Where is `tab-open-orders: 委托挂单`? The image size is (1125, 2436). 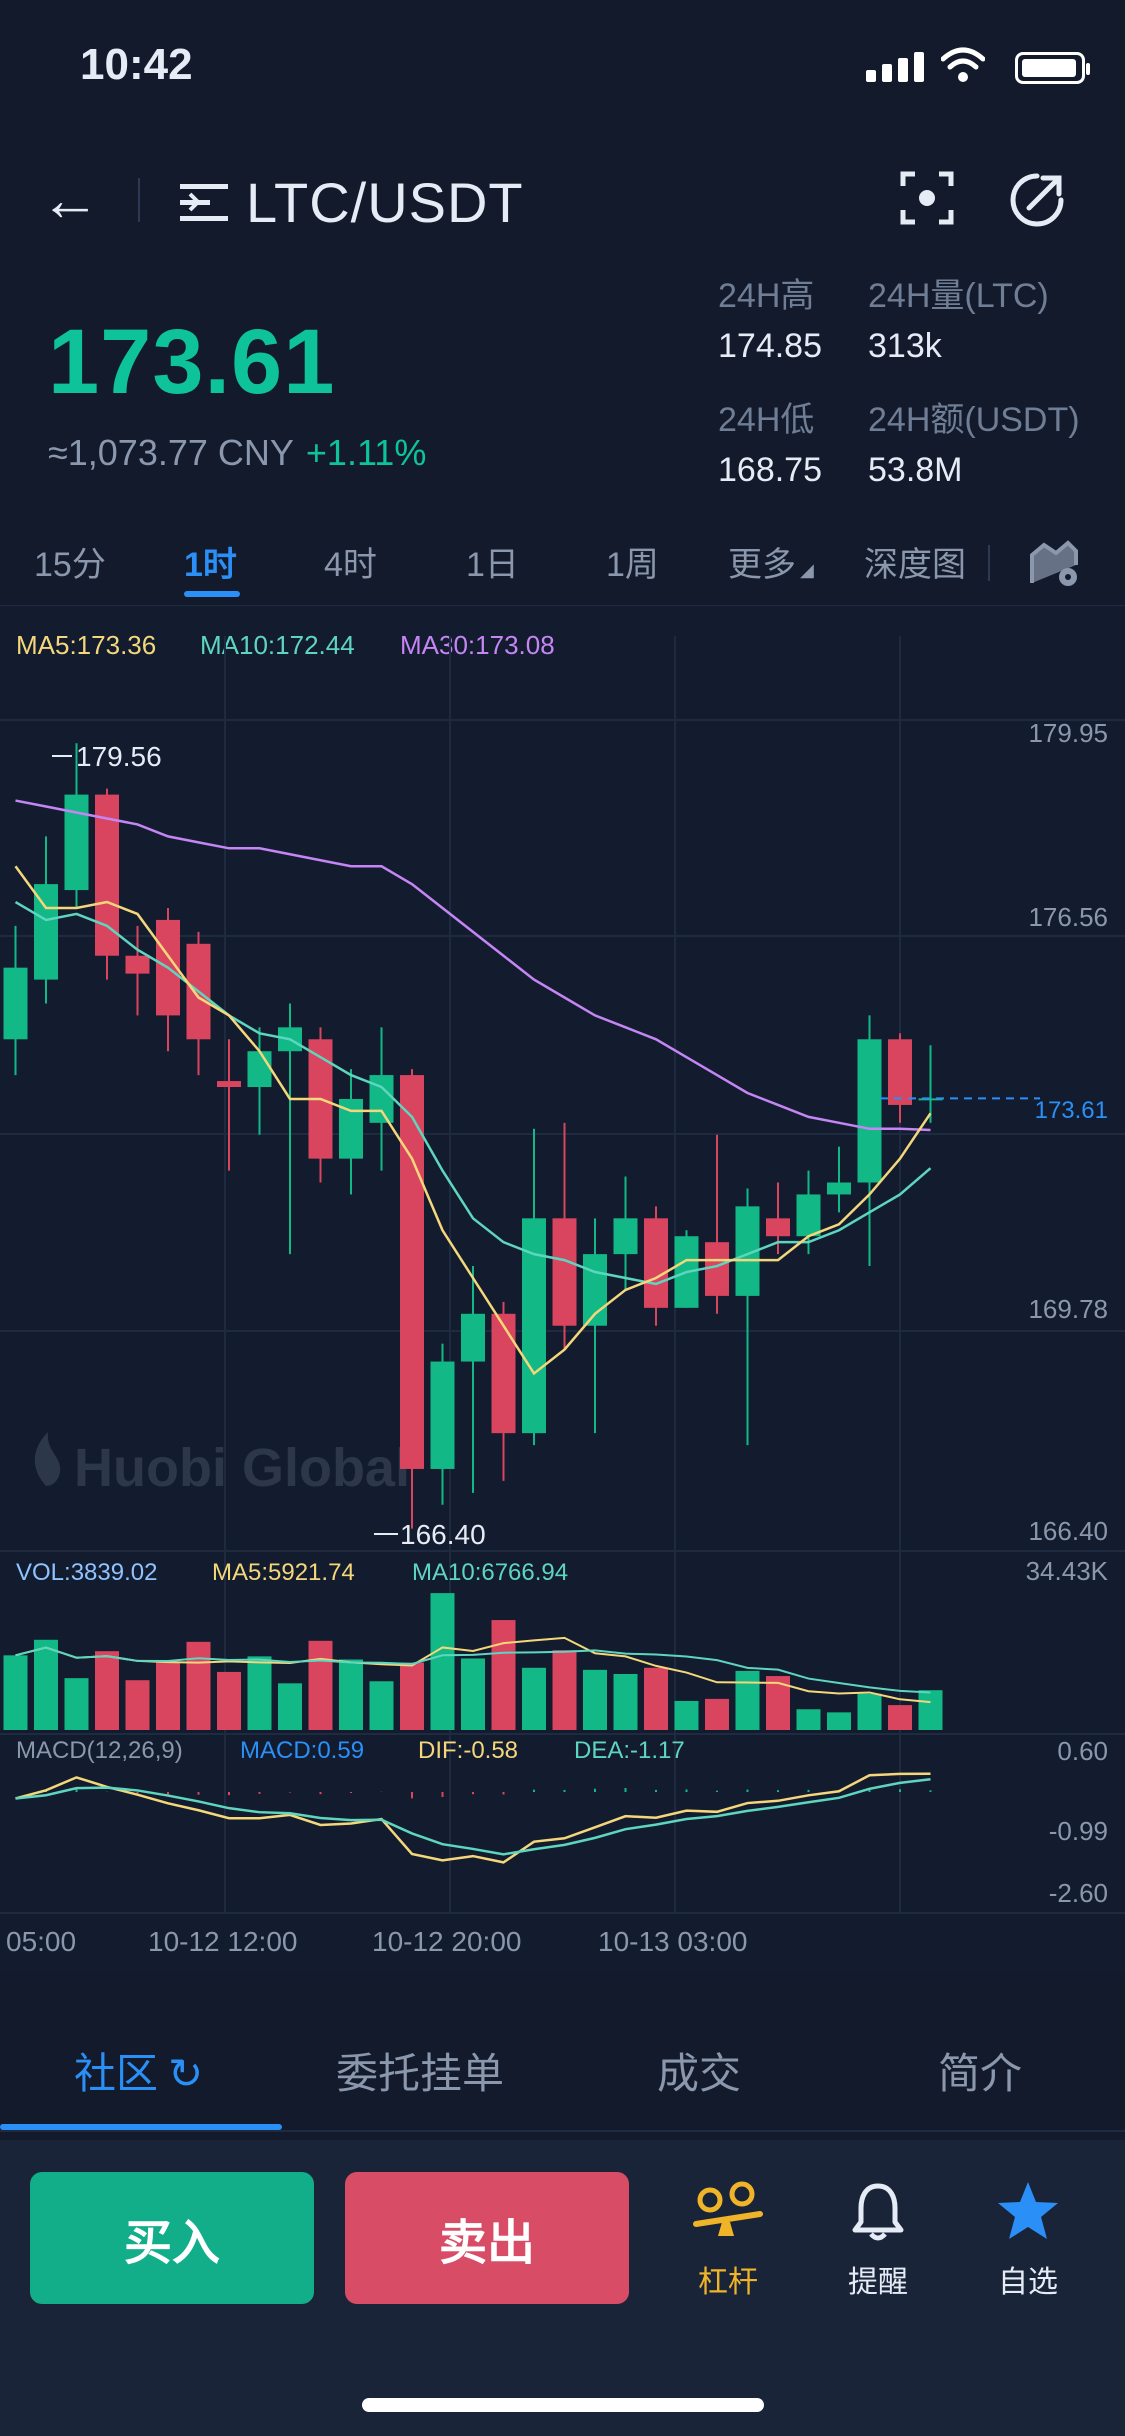
tab-open-orders: 委托挂单 is located at coordinates (420, 2073).